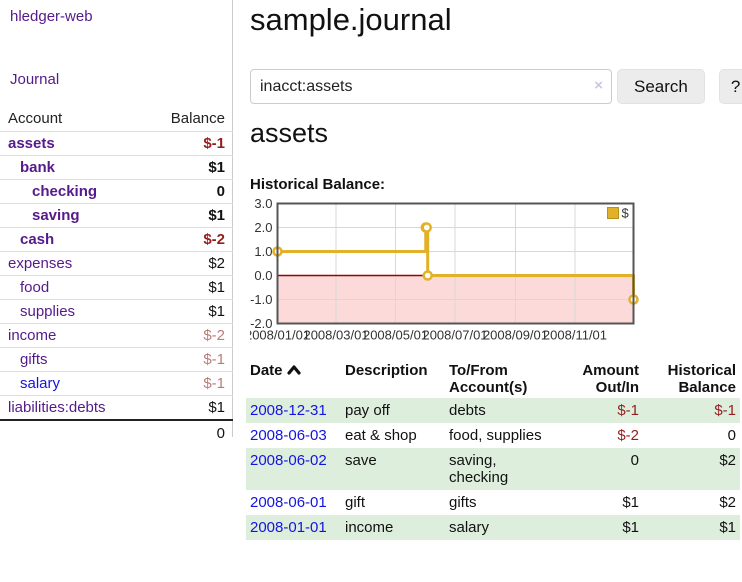 The width and height of the screenshot is (742, 582). I want to click on register-row: 2008-06-03 eat & shop food, supplies $-2 0, so click(493, 435).